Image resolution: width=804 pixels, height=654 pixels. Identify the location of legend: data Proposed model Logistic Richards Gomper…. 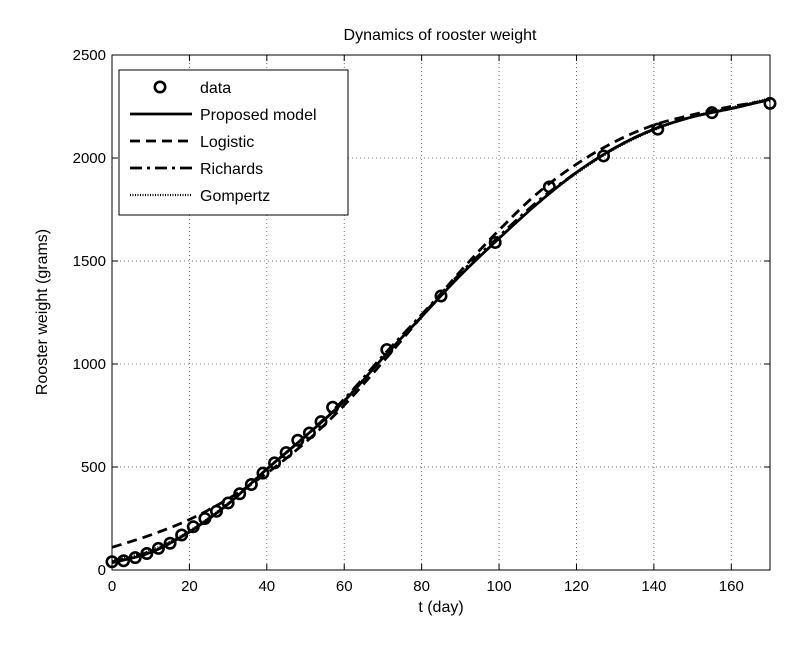
(233, 142).